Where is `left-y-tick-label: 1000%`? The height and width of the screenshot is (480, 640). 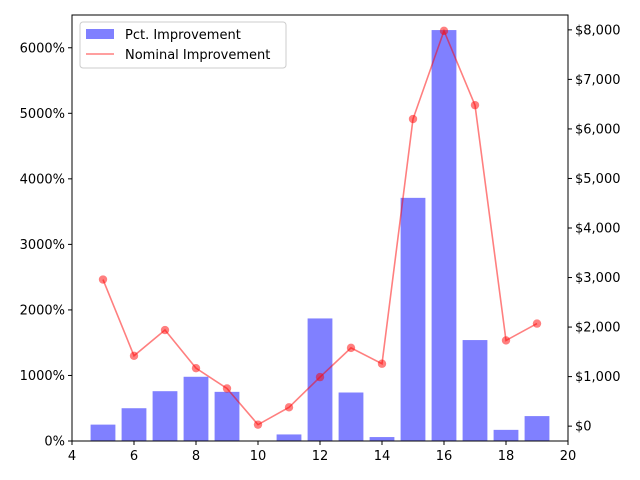
left-y-tick-label: 1000% is located at coordinates (42, 376).